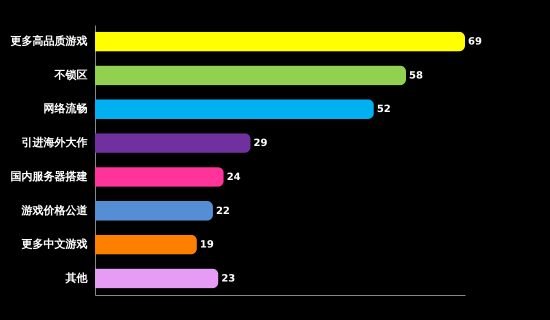  What do you see at coordinates (54, 210) in the screenshot?
I see `y-tick-label: 游戏价格公道` at bounding box center [54, 210].